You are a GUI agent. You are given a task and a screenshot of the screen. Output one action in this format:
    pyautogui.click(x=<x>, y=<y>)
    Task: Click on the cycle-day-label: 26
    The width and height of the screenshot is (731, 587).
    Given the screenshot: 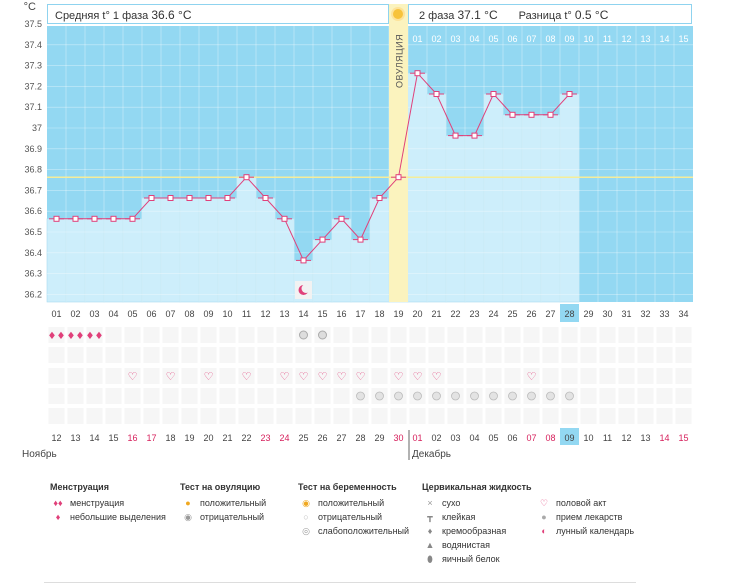 What is the action you would take?
    pyautogui.click(x=531, y=314)
    